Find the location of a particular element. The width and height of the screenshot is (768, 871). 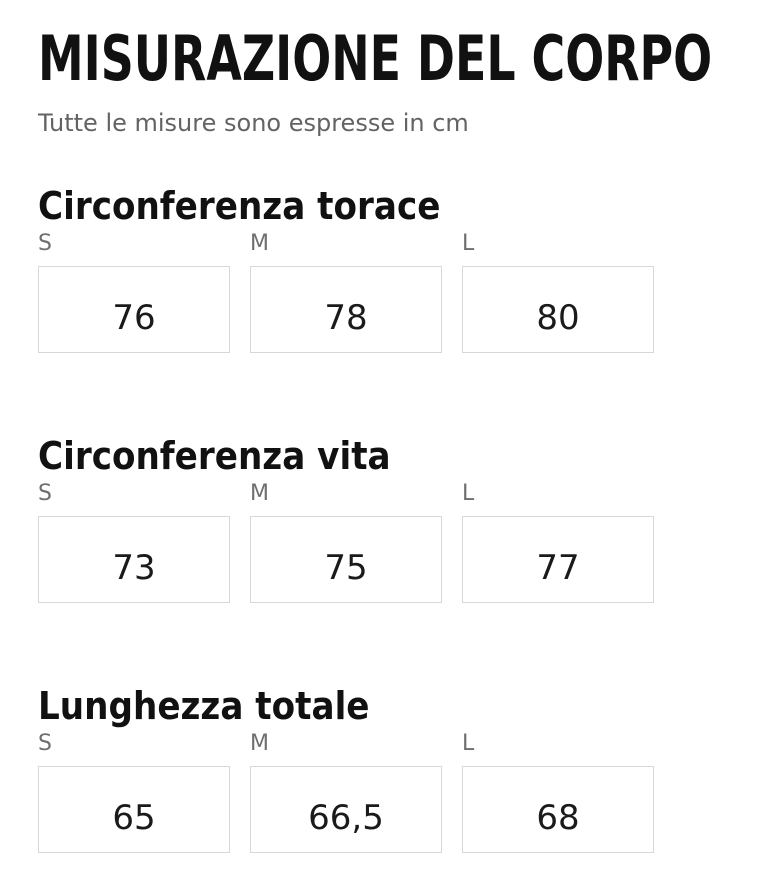

measurement-cell-m: 66,5 is located at coordinates (346, 809).